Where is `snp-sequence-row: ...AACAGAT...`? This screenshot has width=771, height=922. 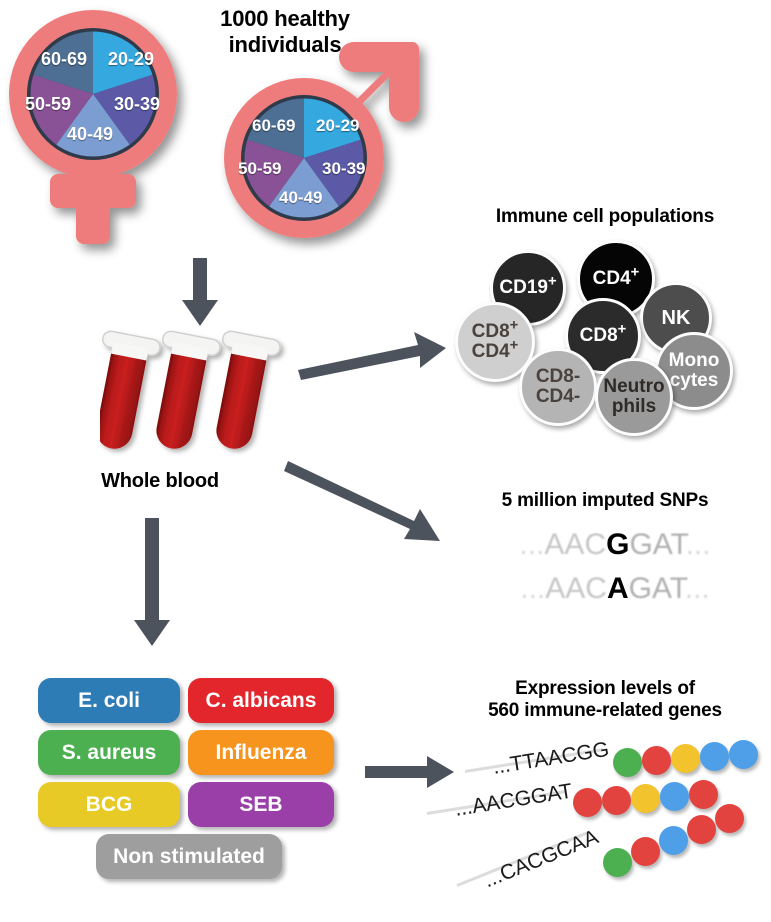
snp-sequence-row: ...AACAGAT... is located at coordinates (615, 589).